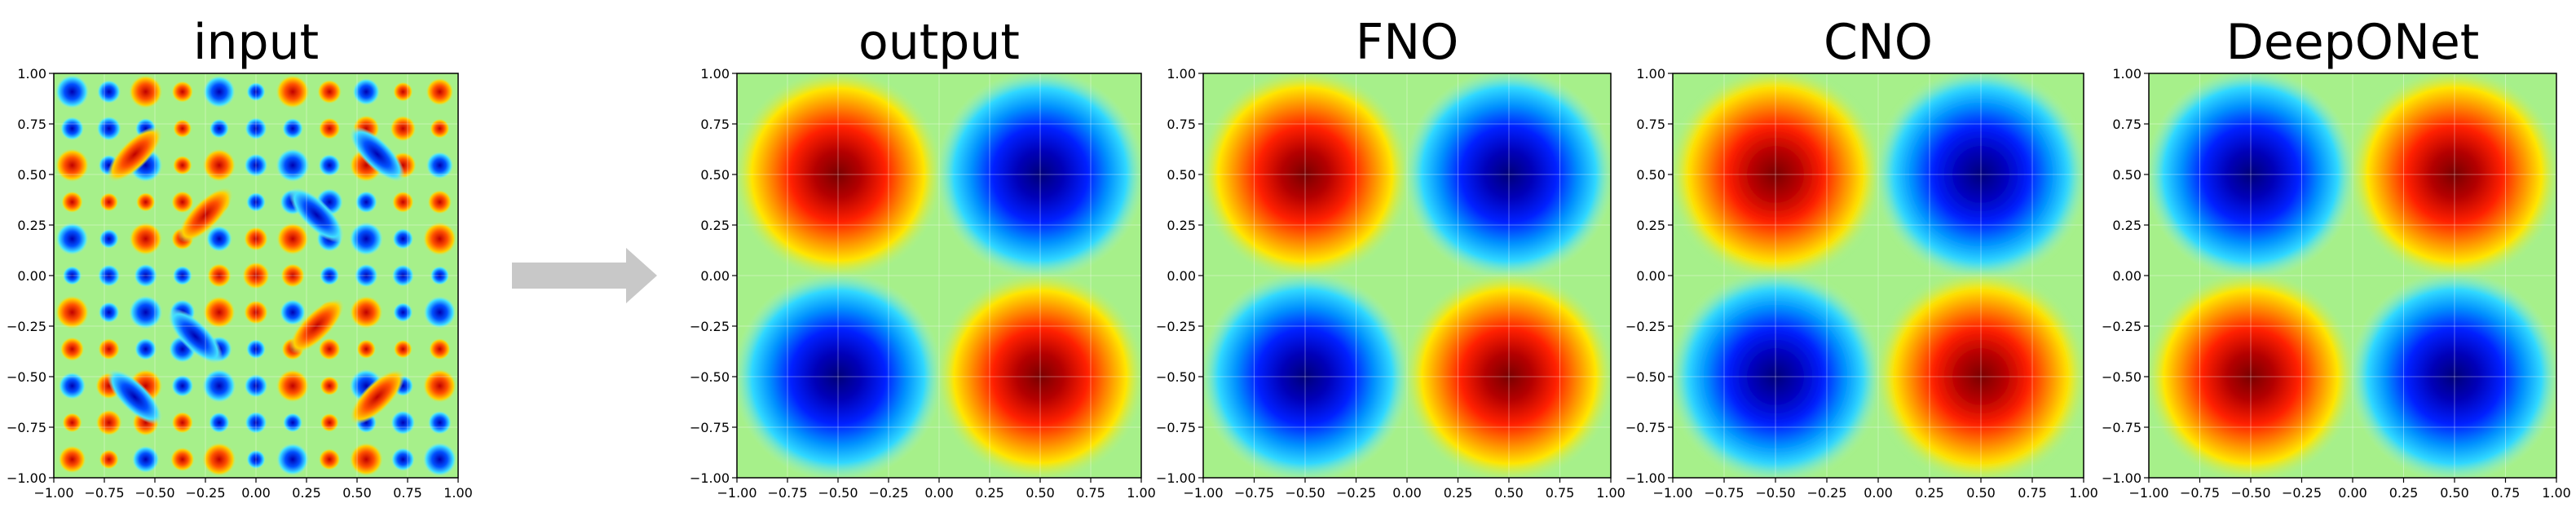 This screenshot has width=2576, height=512. Describe the element at coordinates (1878, 42) in the screenshot. I see `panel-title: CNO` at that location.